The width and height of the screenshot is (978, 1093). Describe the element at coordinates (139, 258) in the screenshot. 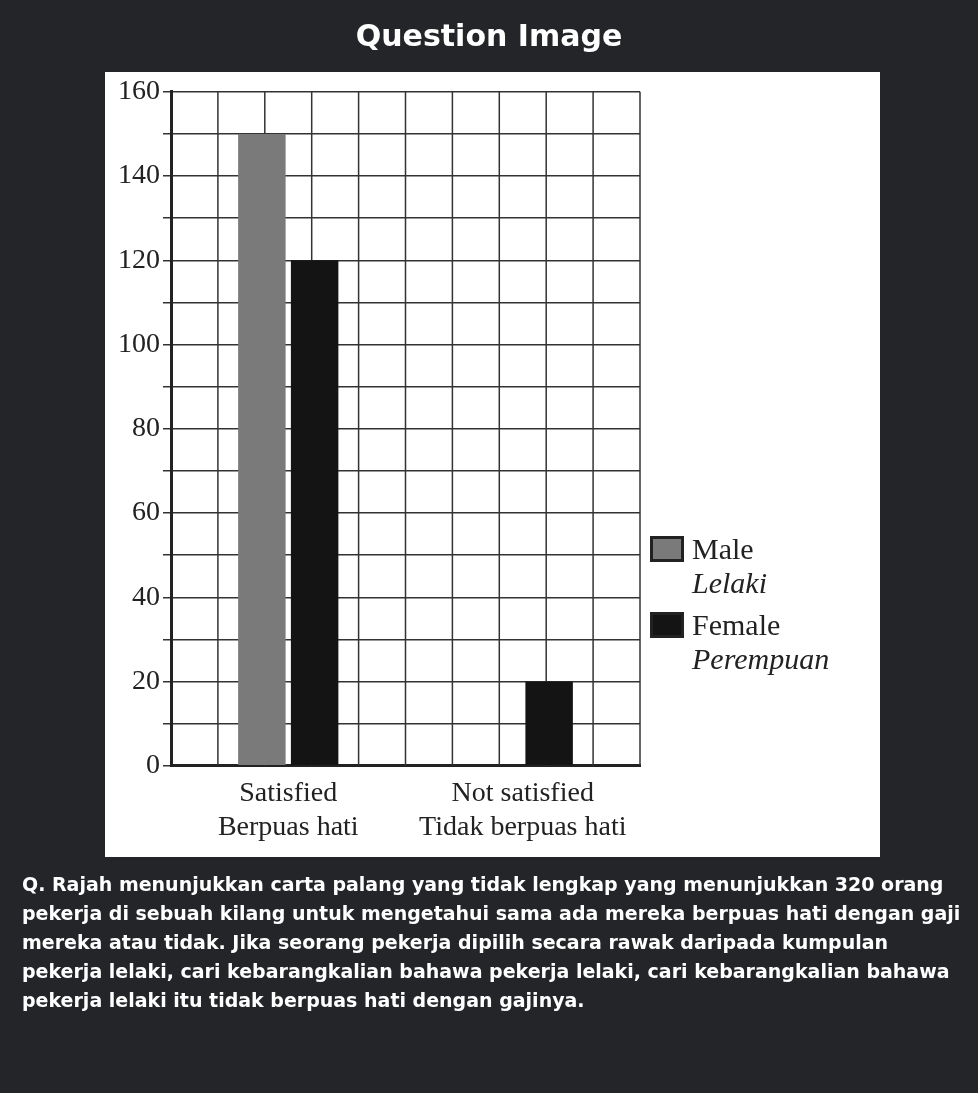

I see `y-tick-label: 120` at that location.